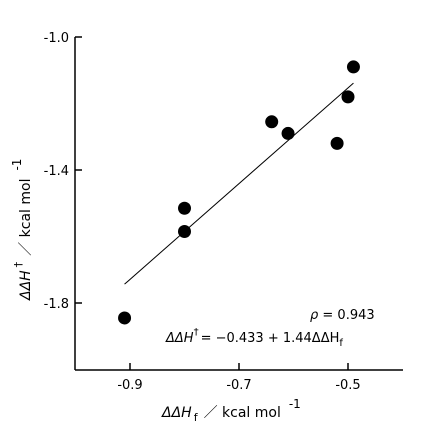 The height and width of the screenshot is (435, 424). Describe the element at coordinates (22, 230) in the screenshot. I see `y-axis-title: ΔΔH†／ kcal mol-1` at that location.